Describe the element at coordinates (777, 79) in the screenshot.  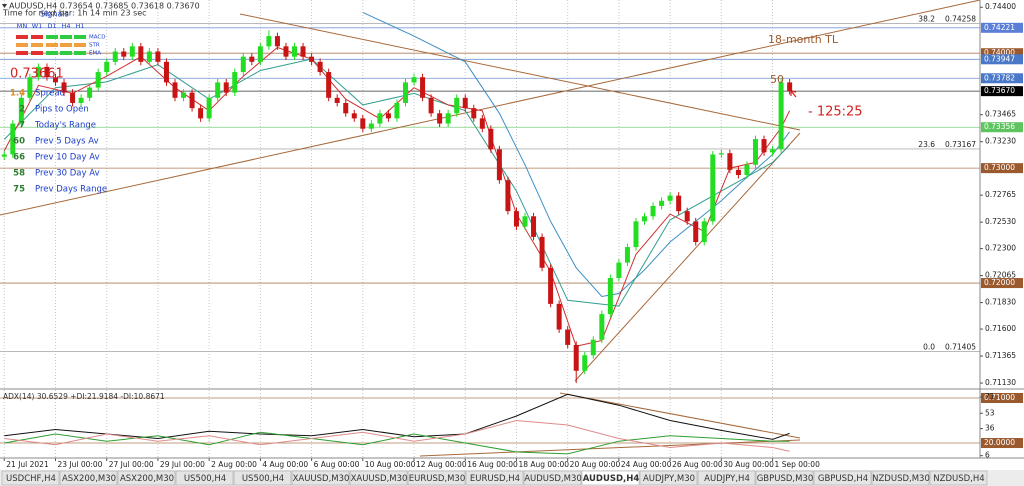
I see `annotation: 50` at that location.